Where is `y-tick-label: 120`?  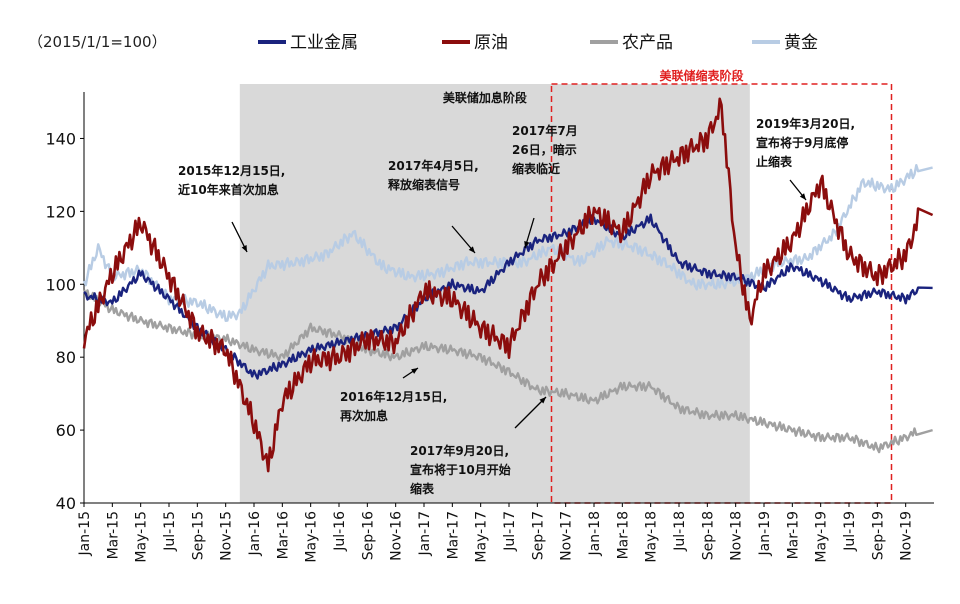 y-tick-label: 120 is located at coordinates (60, 211).